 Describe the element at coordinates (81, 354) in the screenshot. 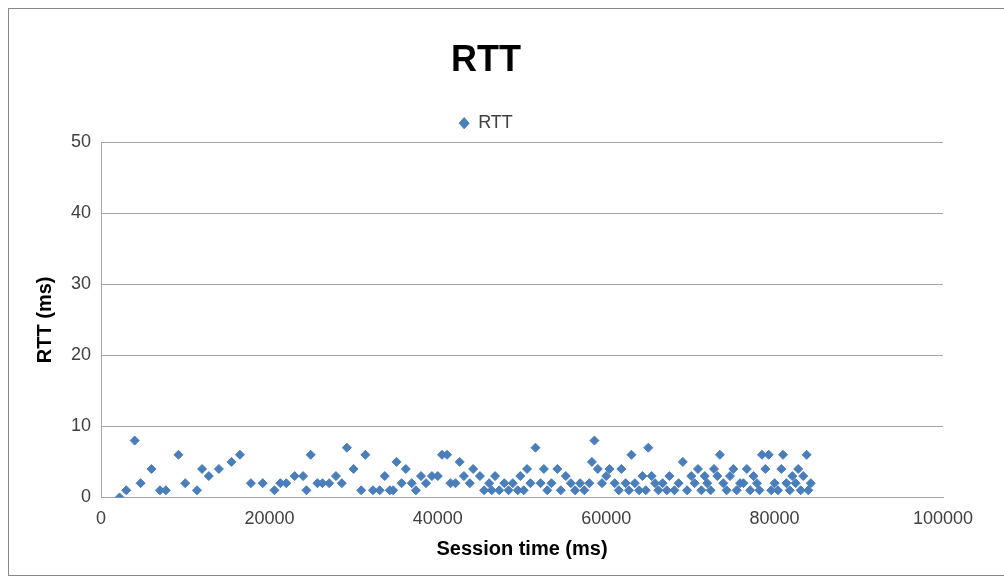

I see `y-tick-label: 20` at that location.